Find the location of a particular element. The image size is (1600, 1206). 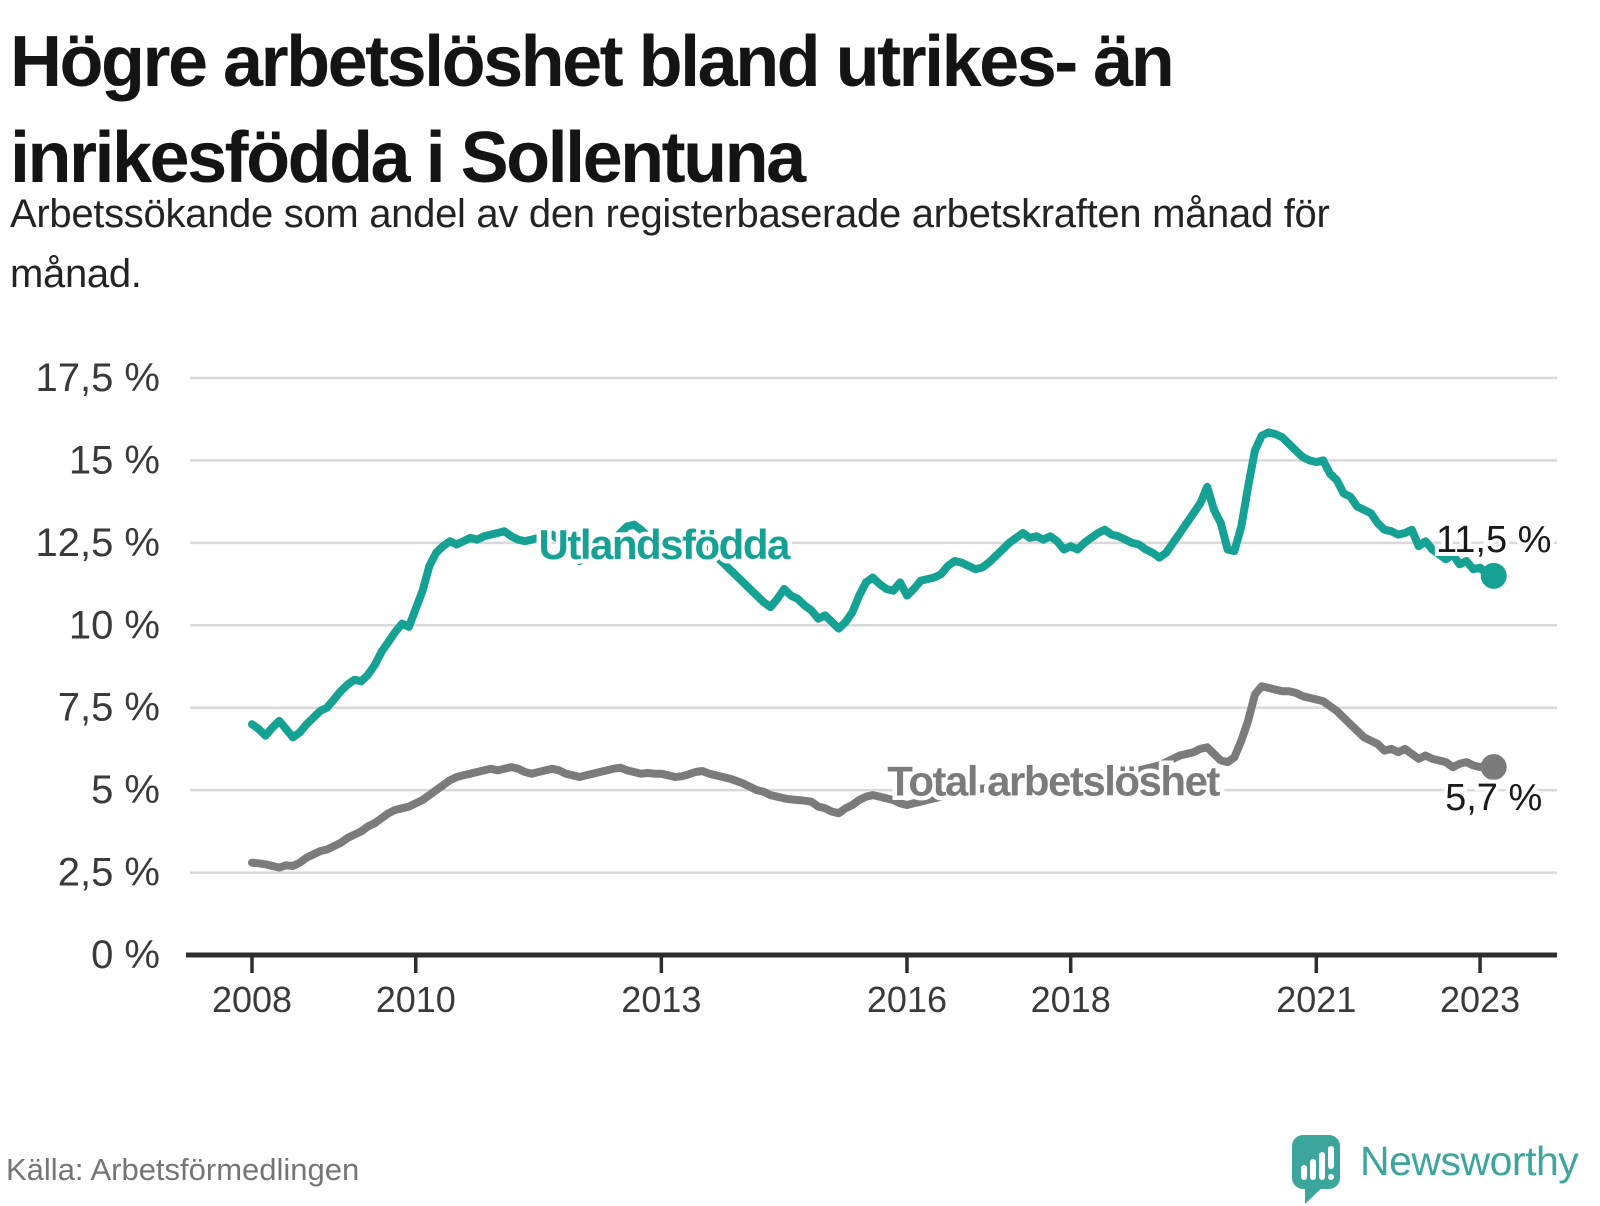

x-axis-tick-label: 2021 is located at coordinates (1316, 999).